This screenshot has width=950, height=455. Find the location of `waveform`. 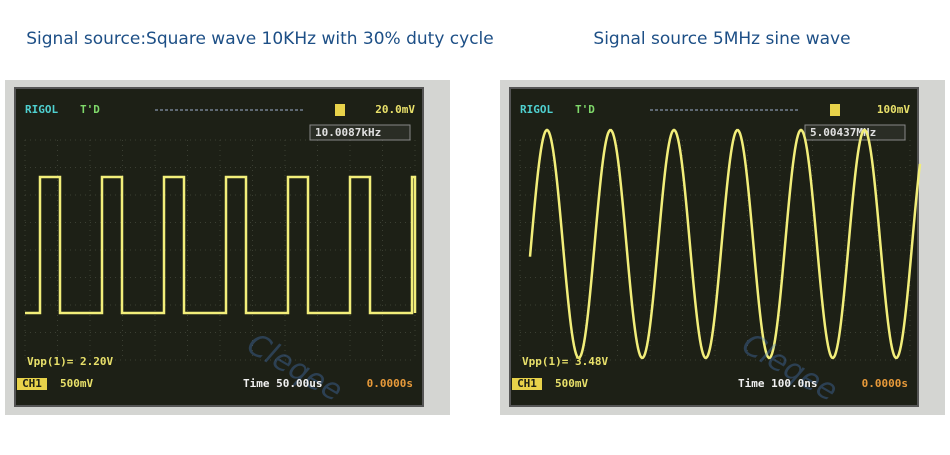

waveform is located at coordinates (221, 245).